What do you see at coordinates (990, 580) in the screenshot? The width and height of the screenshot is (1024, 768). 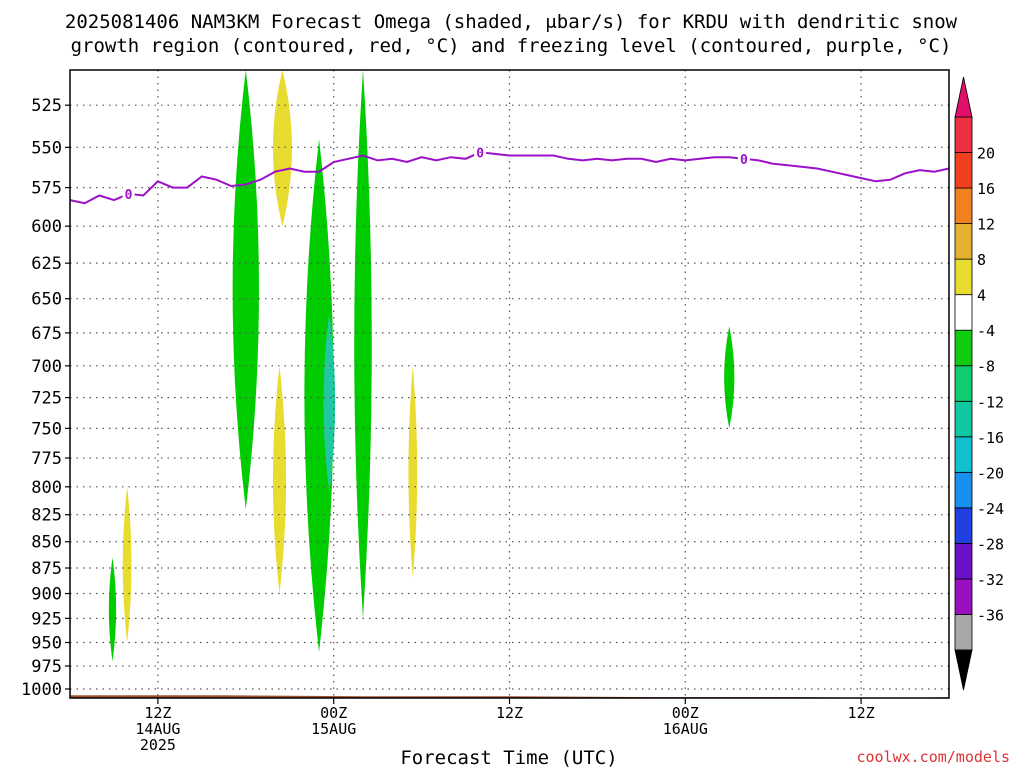 I see `colorbar-tick-label: -32` at bounding box center [990, 580].